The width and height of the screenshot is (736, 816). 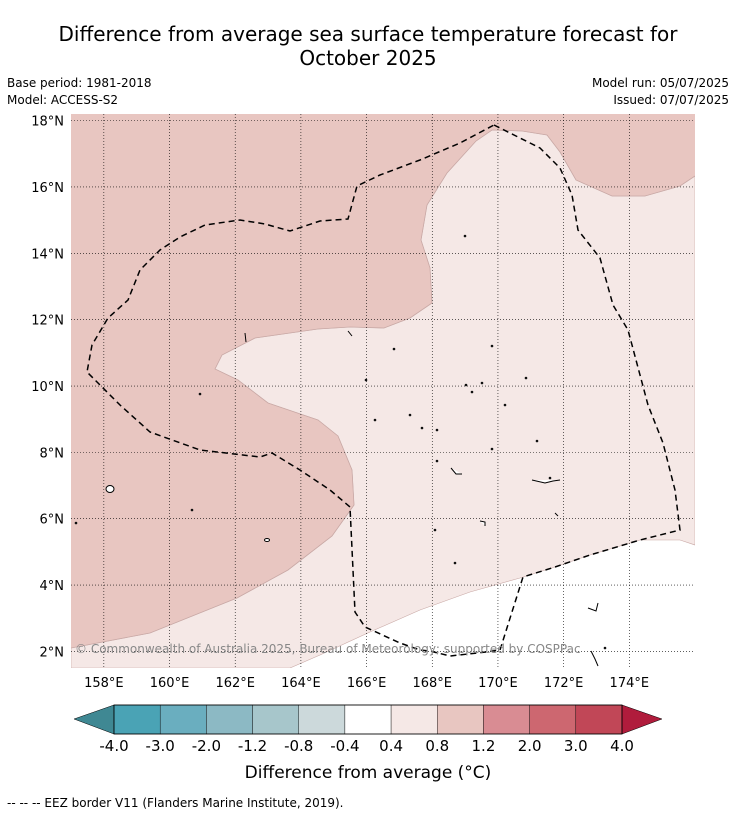 What do you see at coordinates (530, 746) in the screenshot?
I see `colorbar-tick-label: 2.0` at bounding box center [530, 746].